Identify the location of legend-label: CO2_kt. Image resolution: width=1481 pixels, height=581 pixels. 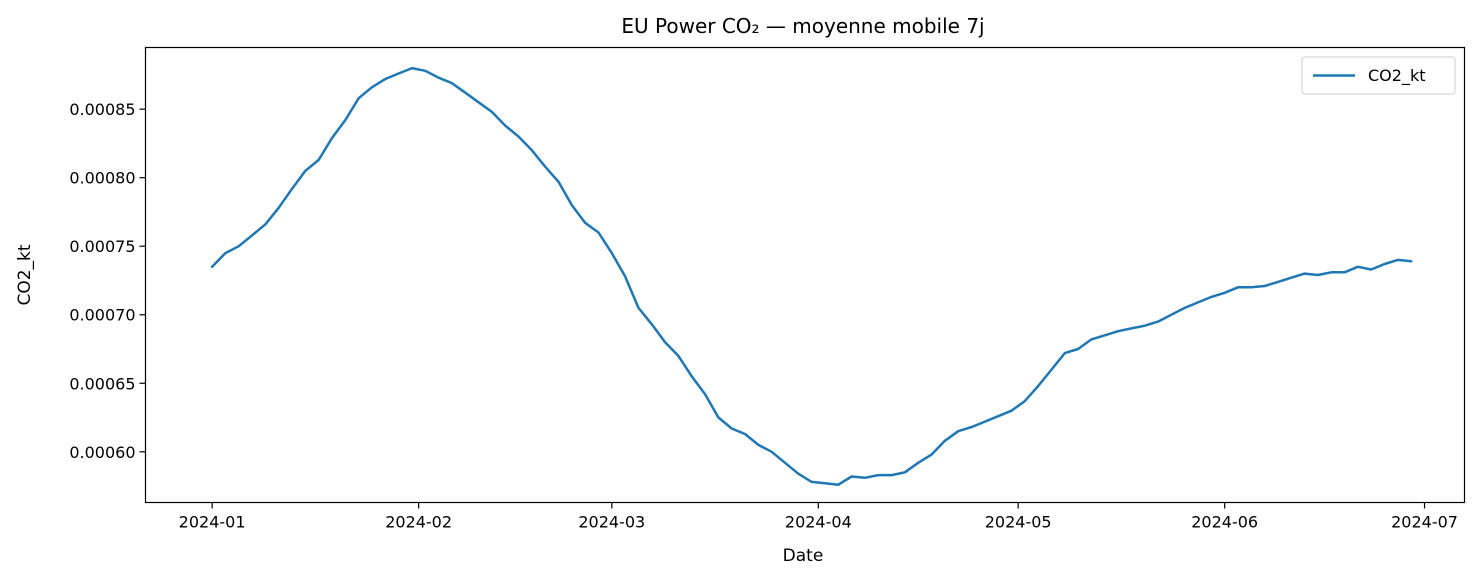
(1396, 76).